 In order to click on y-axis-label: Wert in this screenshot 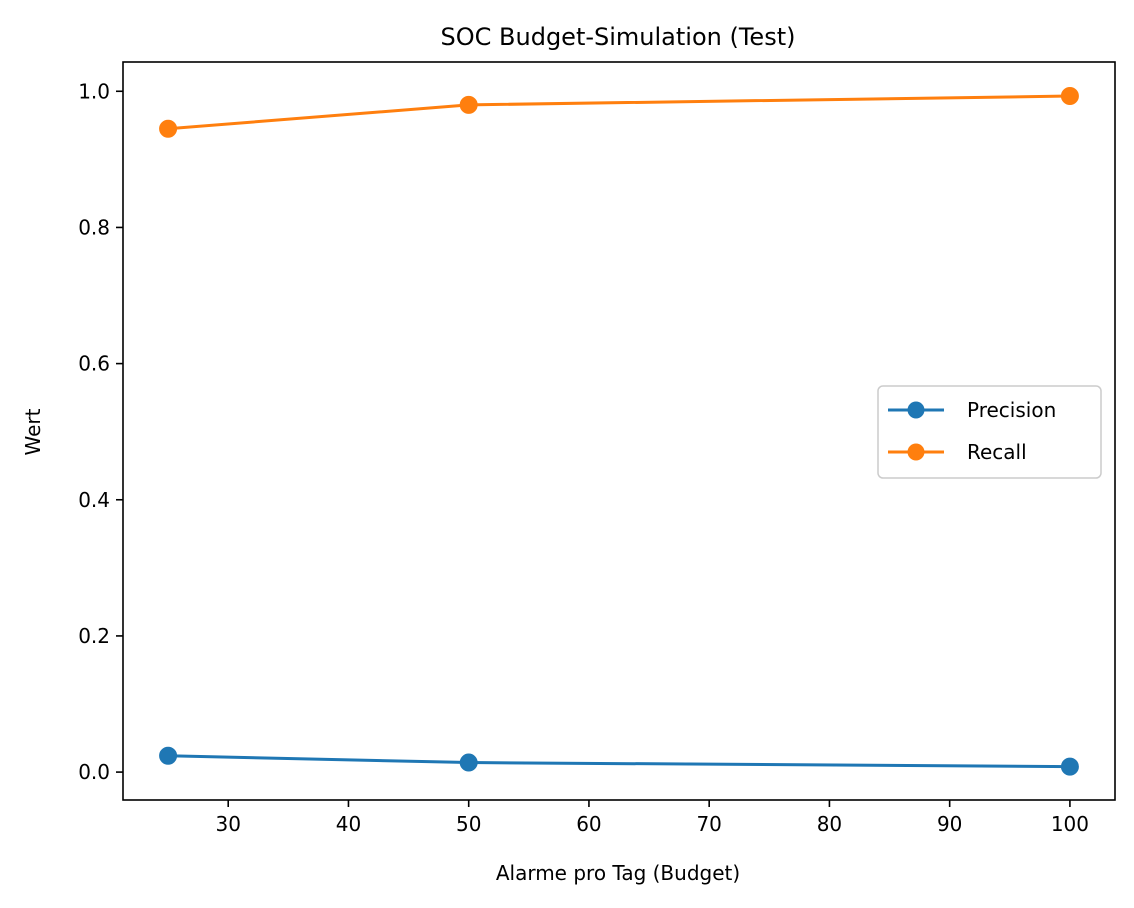, I will do `click(33, 431)`.